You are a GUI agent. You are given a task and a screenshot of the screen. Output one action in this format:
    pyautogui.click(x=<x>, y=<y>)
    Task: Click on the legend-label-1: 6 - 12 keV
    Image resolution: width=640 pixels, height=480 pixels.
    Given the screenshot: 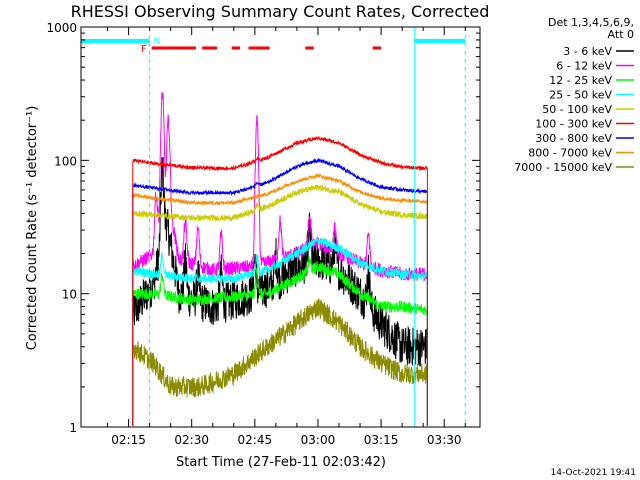 What is the action you would take?
    pyautogui.click(x=584, y=66)
    